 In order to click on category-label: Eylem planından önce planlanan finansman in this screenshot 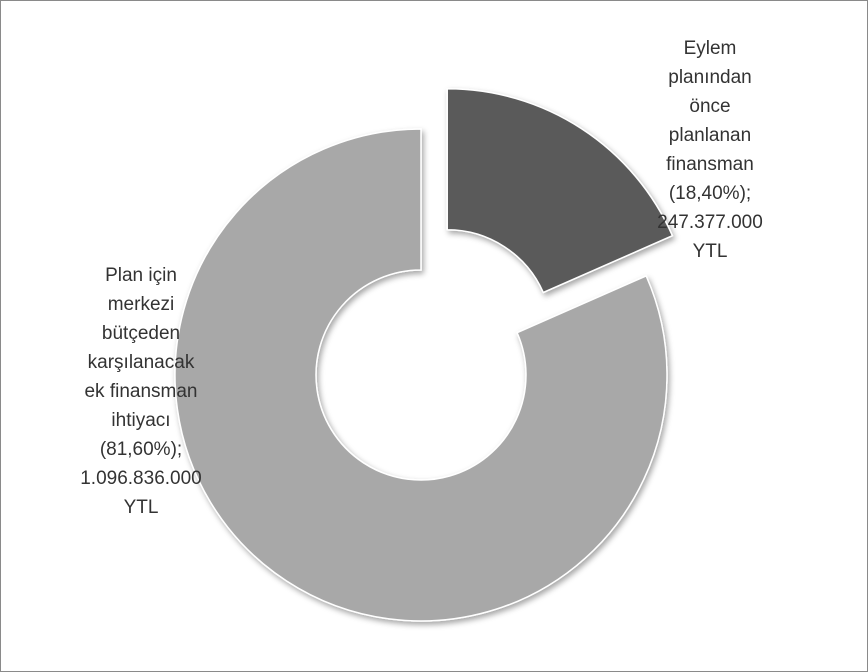, I will do `click(710, 106)`.